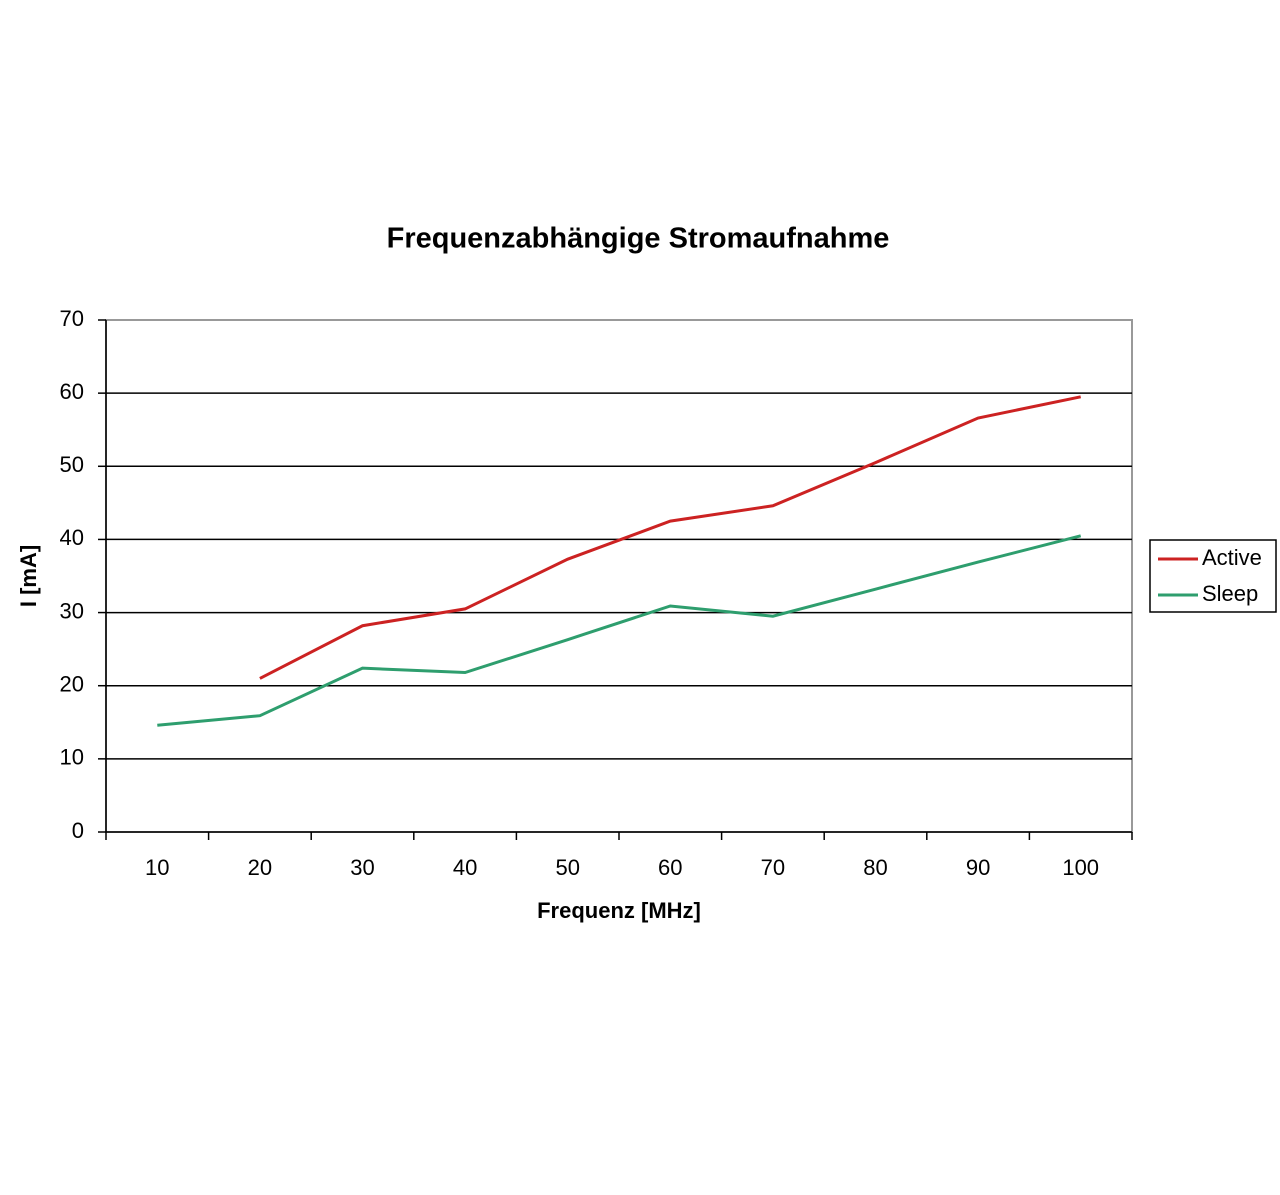 The height and width of the screenshot is (1195, 1280). Describe the element at coordinates (72, 684) in the screenshot. I see `y-tick-label: 20` at that location.